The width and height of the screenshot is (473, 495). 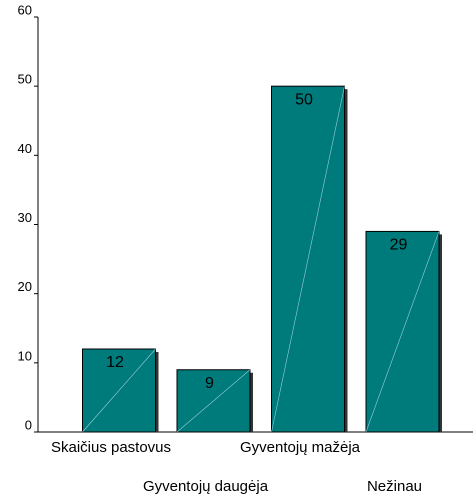 What do you see at coordinates (304, 99) in the screenshot?
I see `data-label: 50` at bounding box center [304, 99].